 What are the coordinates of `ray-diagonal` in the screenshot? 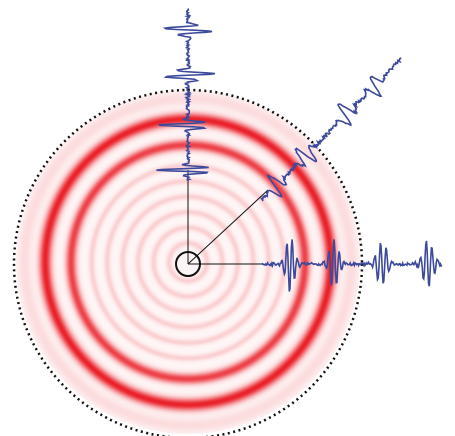 It's located at (228, 227).